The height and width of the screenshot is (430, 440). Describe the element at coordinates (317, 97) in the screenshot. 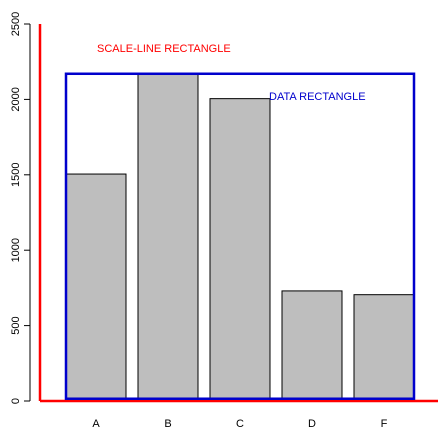

I see `data-rectangle-label: DATA RECTANGLE` at that location.